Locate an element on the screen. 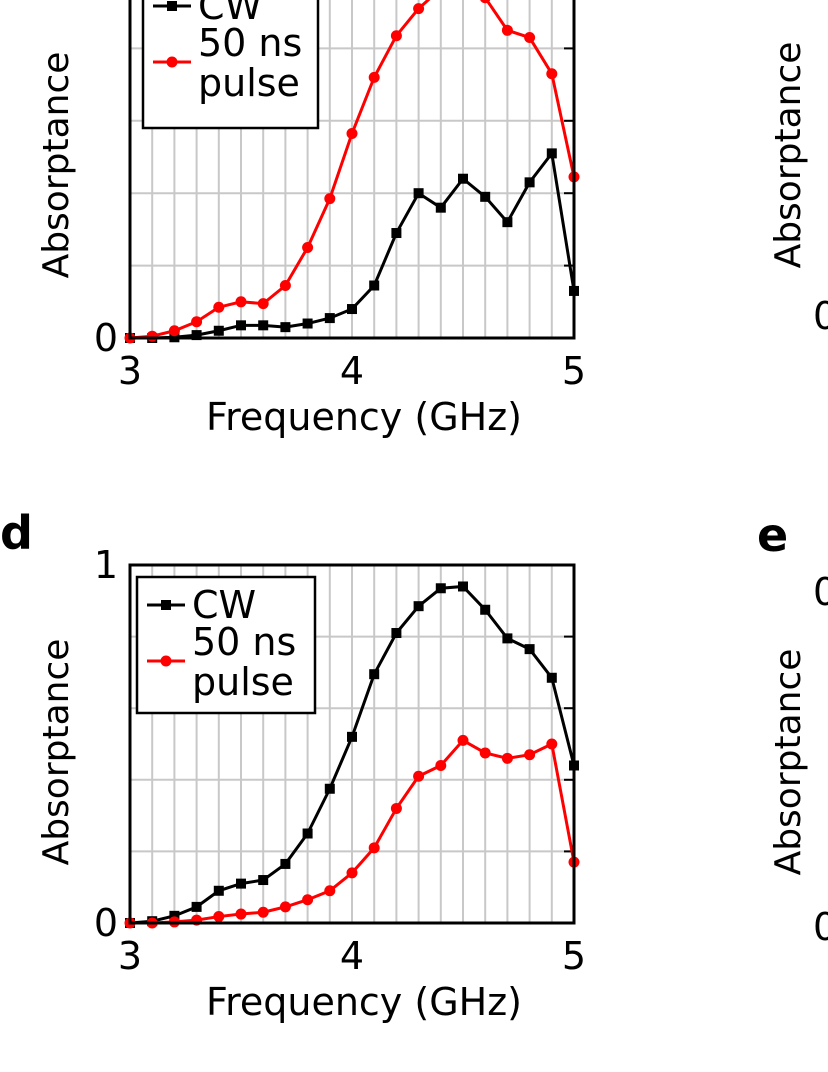 This screenshot has height=1072, width=828. panel-label-d: d is located at coordinates (16, 533).